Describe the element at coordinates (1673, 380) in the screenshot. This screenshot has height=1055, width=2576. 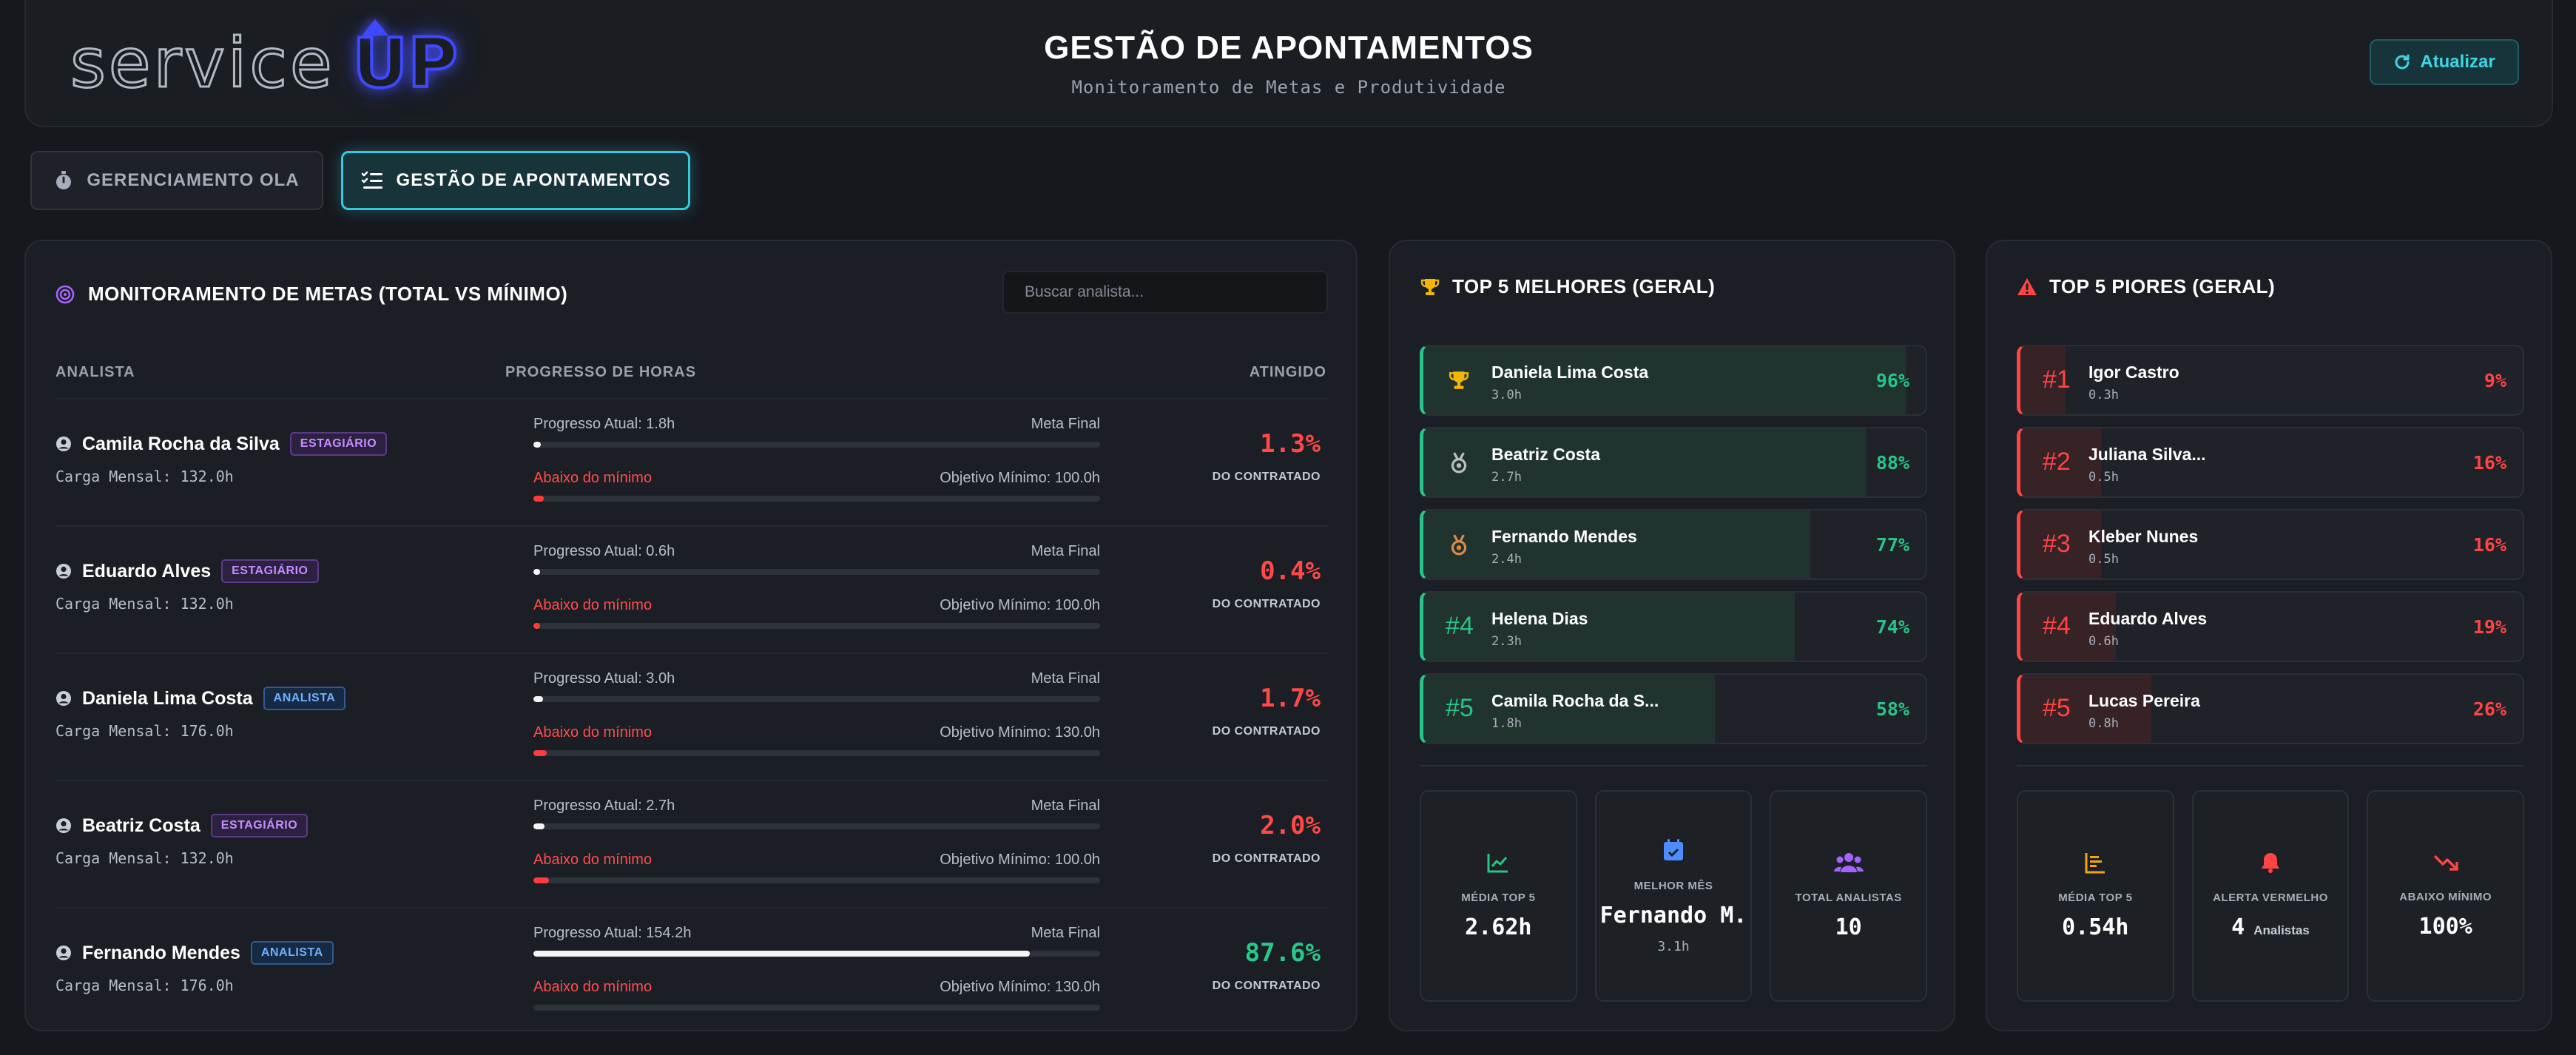
I see `ranking-item: Daniela Lima Costa 3.0h 96%` at that location.